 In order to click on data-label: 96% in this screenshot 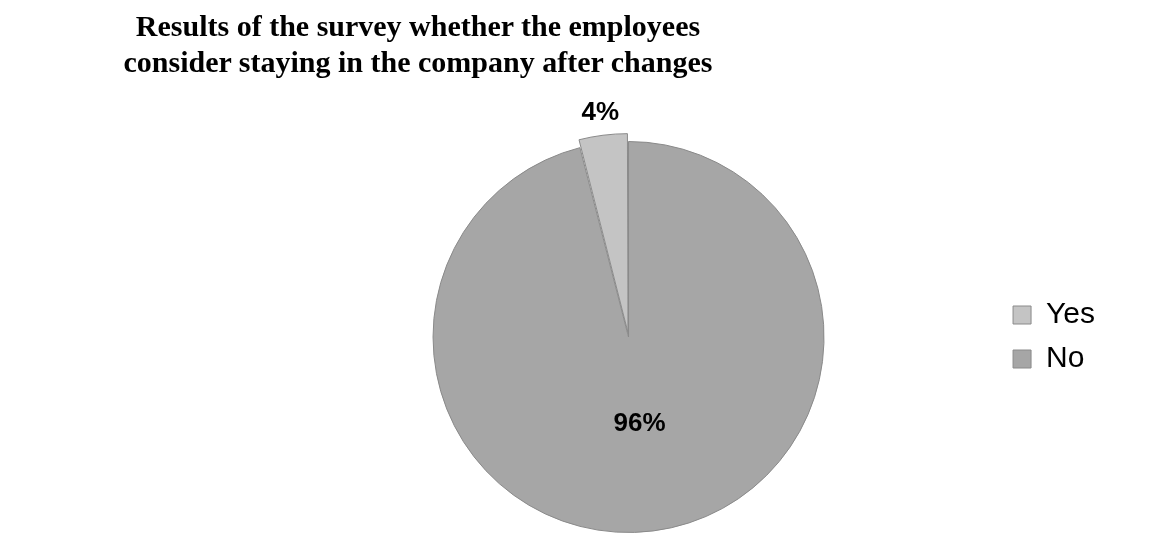, I will do `click(639, 422)`.